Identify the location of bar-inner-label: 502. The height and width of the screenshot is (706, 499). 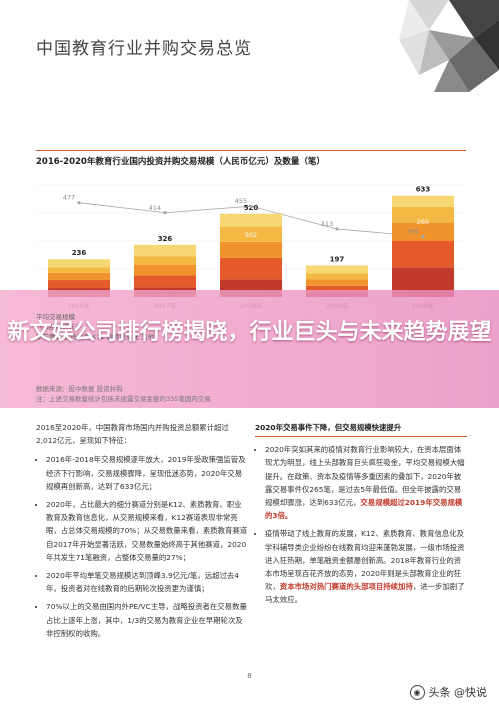
(251, 235).